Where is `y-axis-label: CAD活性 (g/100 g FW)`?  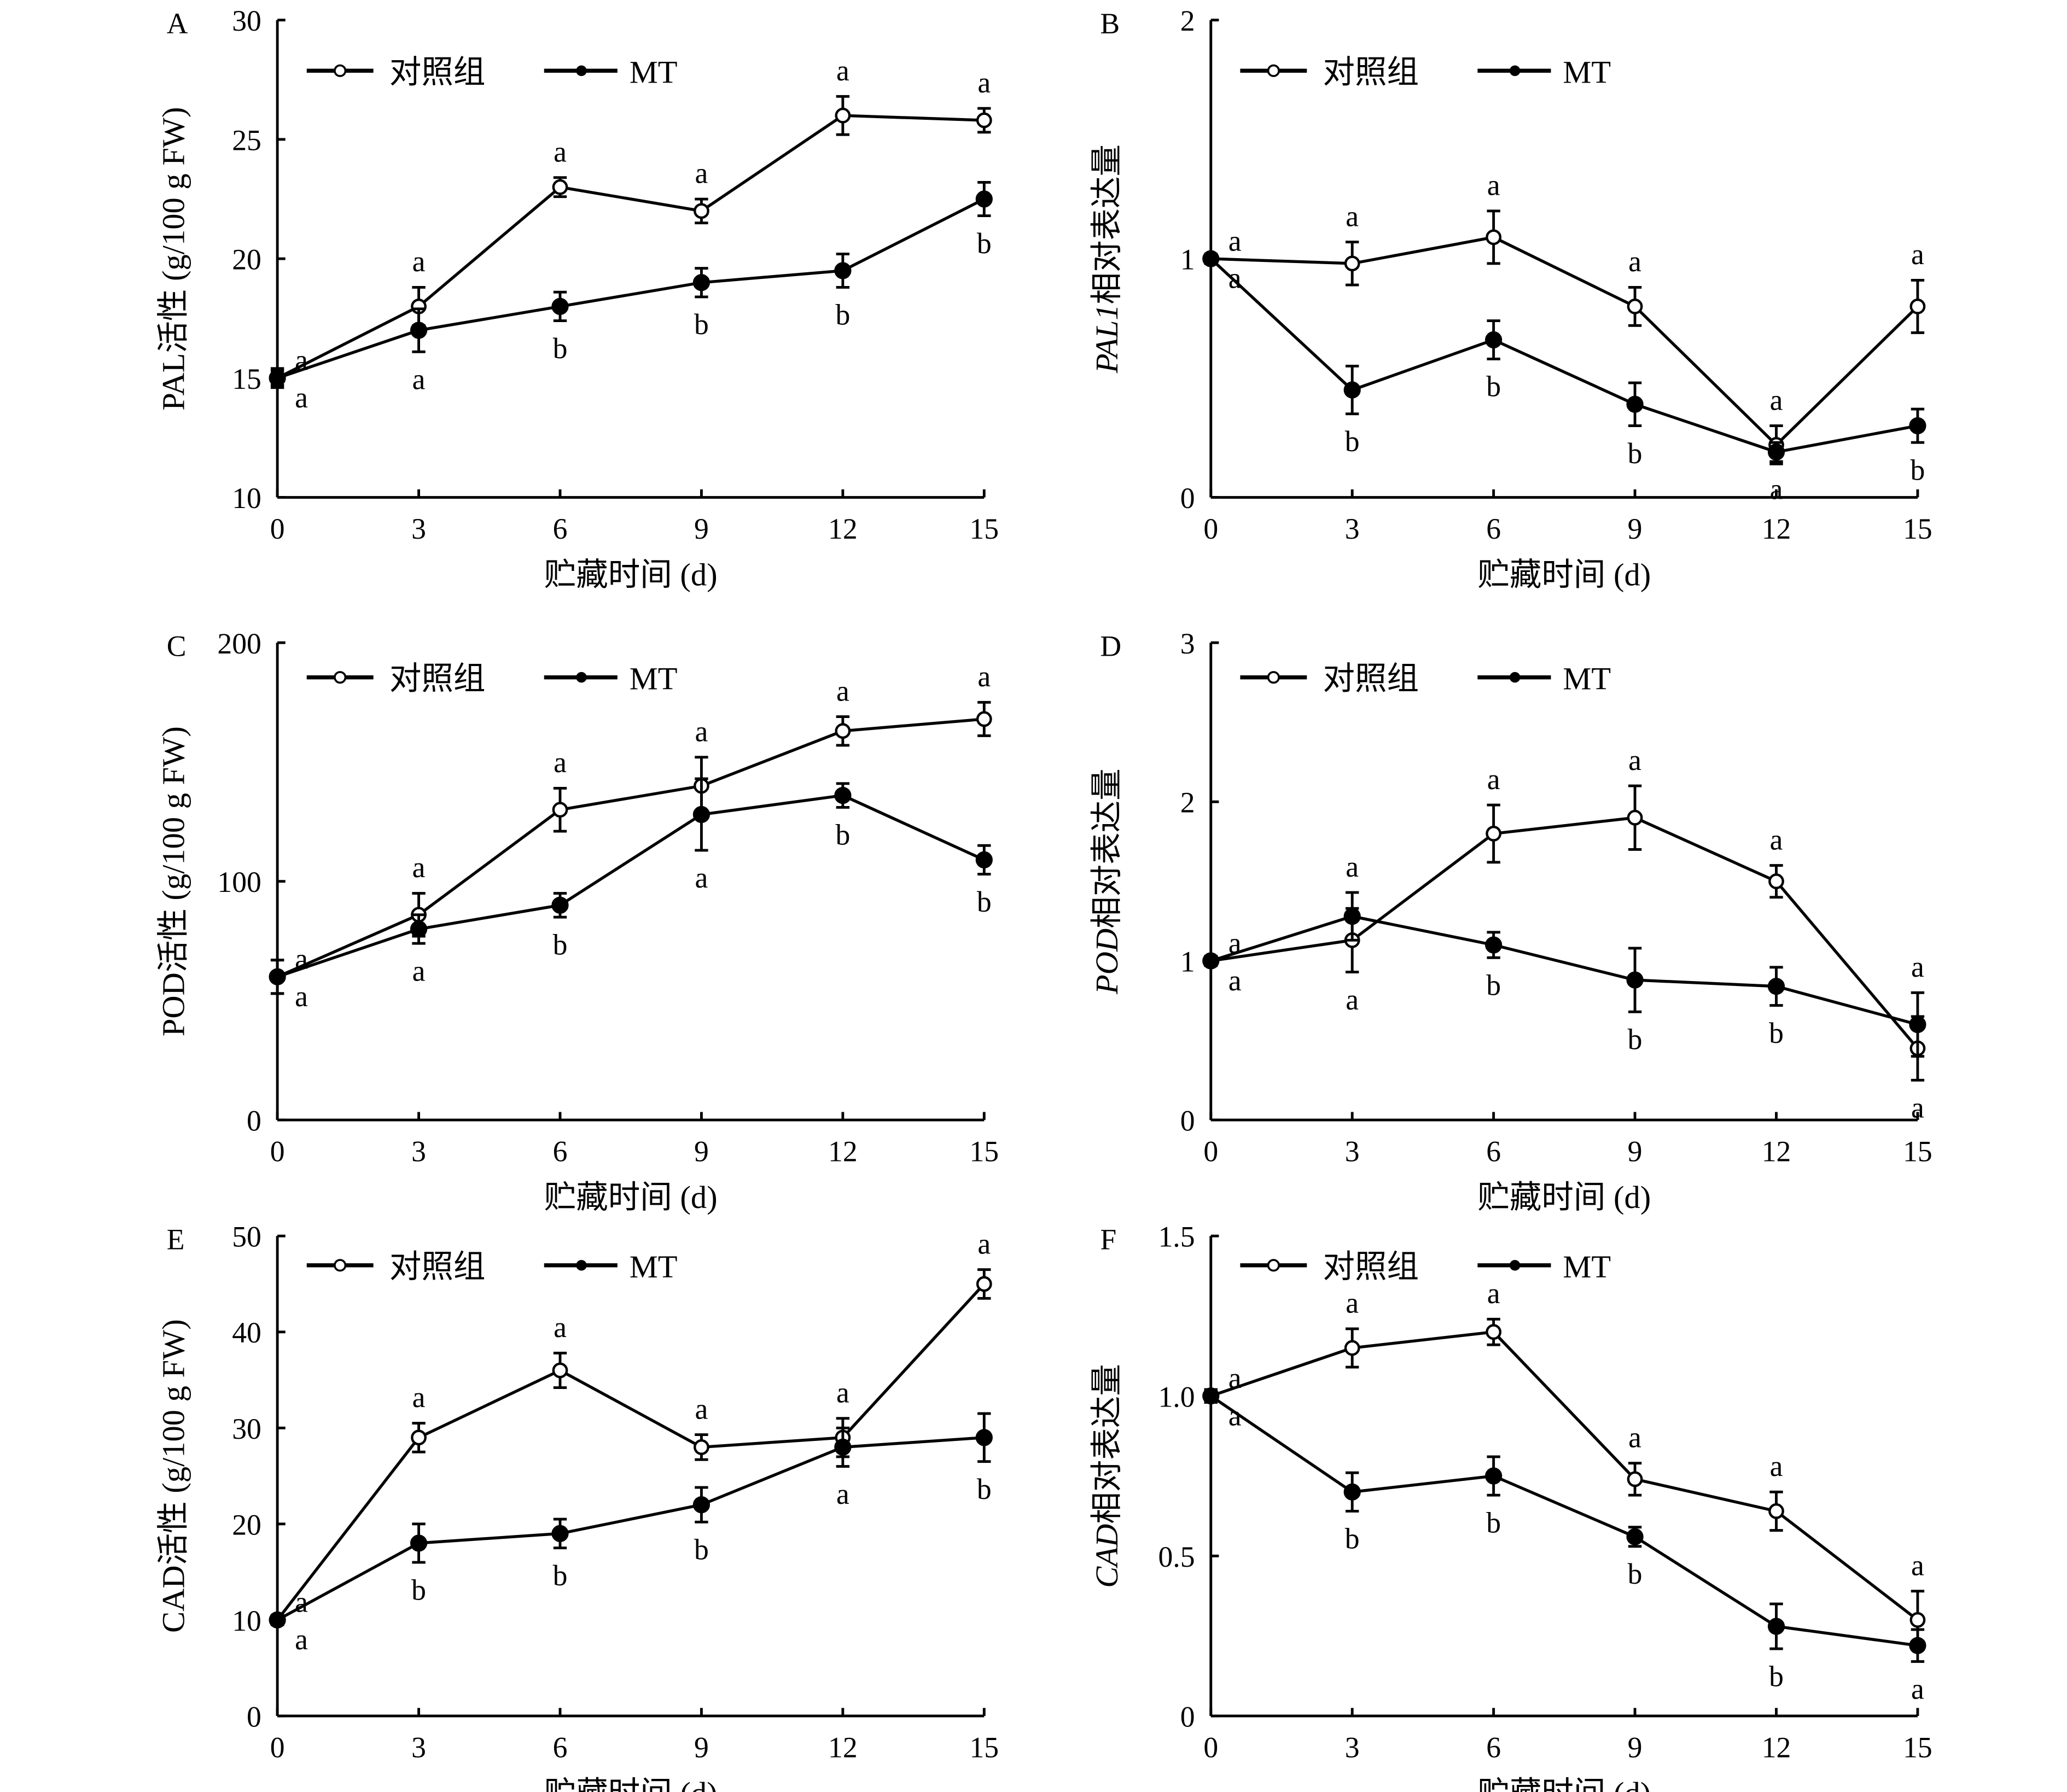
y-axis-label: CAD活性 (g/100 g FW) is located at coordinates (173, 1476).